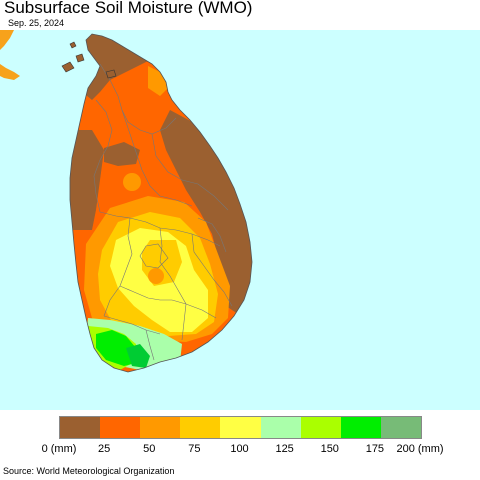 The image size is (480, 480). I want to click on legend-label-1: 25, so click(104, 449).